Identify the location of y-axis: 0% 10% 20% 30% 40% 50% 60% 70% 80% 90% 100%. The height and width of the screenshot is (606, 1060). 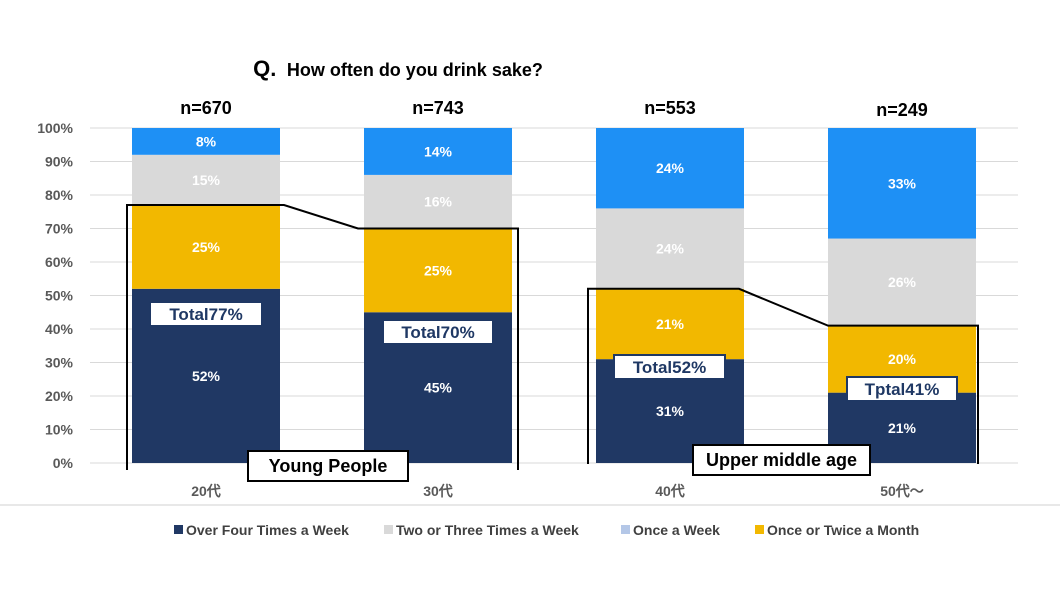
(55, 295).